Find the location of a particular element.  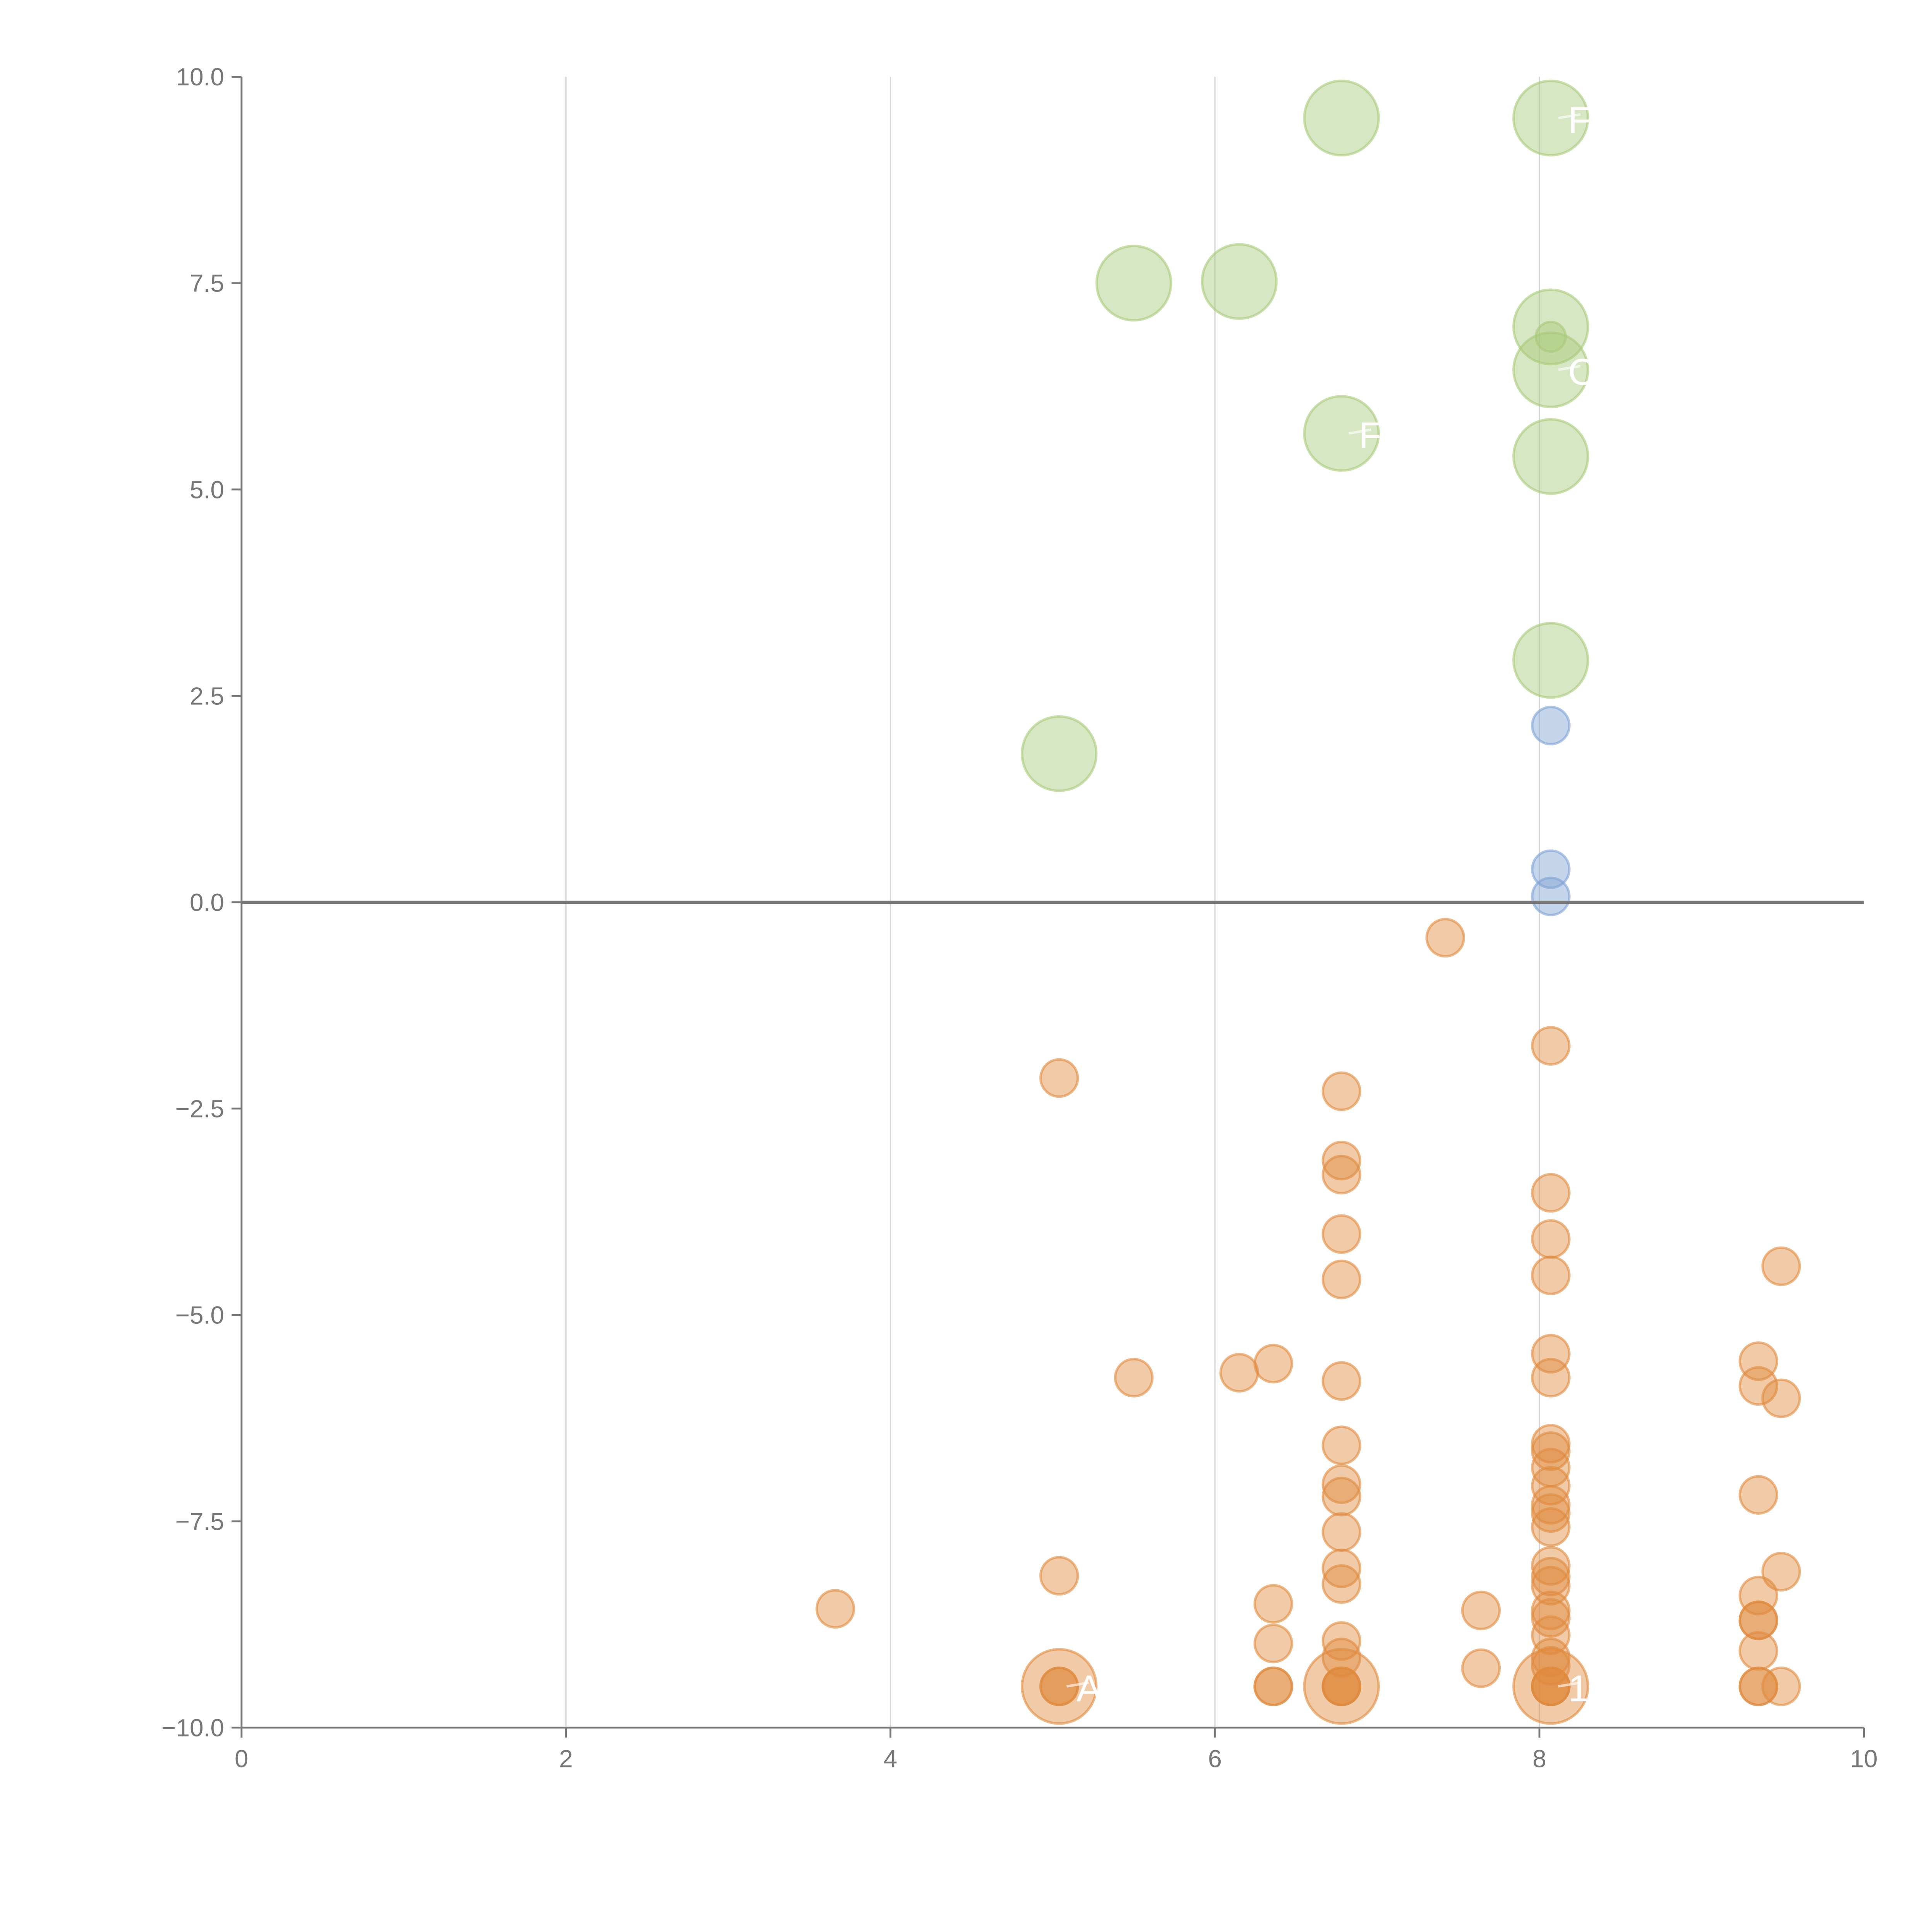

y-tick-label: 0.0 is located at coordinates (207, 902).